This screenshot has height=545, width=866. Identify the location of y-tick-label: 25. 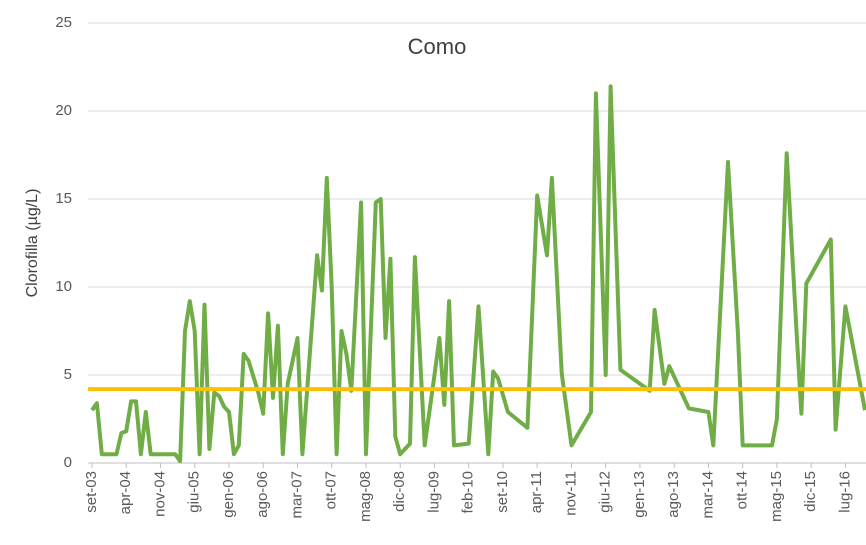
(63, 22).